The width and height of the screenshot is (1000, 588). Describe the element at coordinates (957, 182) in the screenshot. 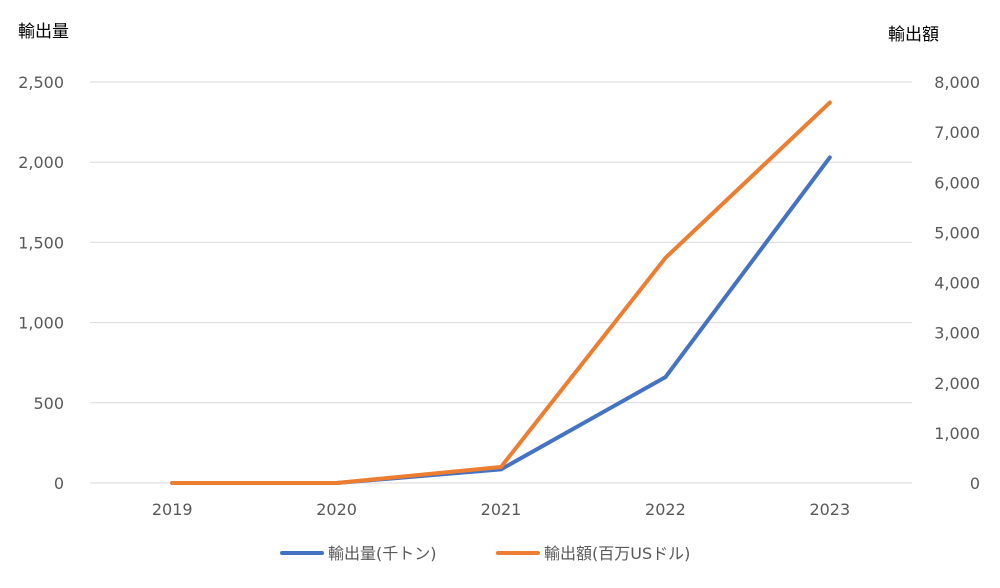

I see `right-axis-tick-label: 6,000` at that location.